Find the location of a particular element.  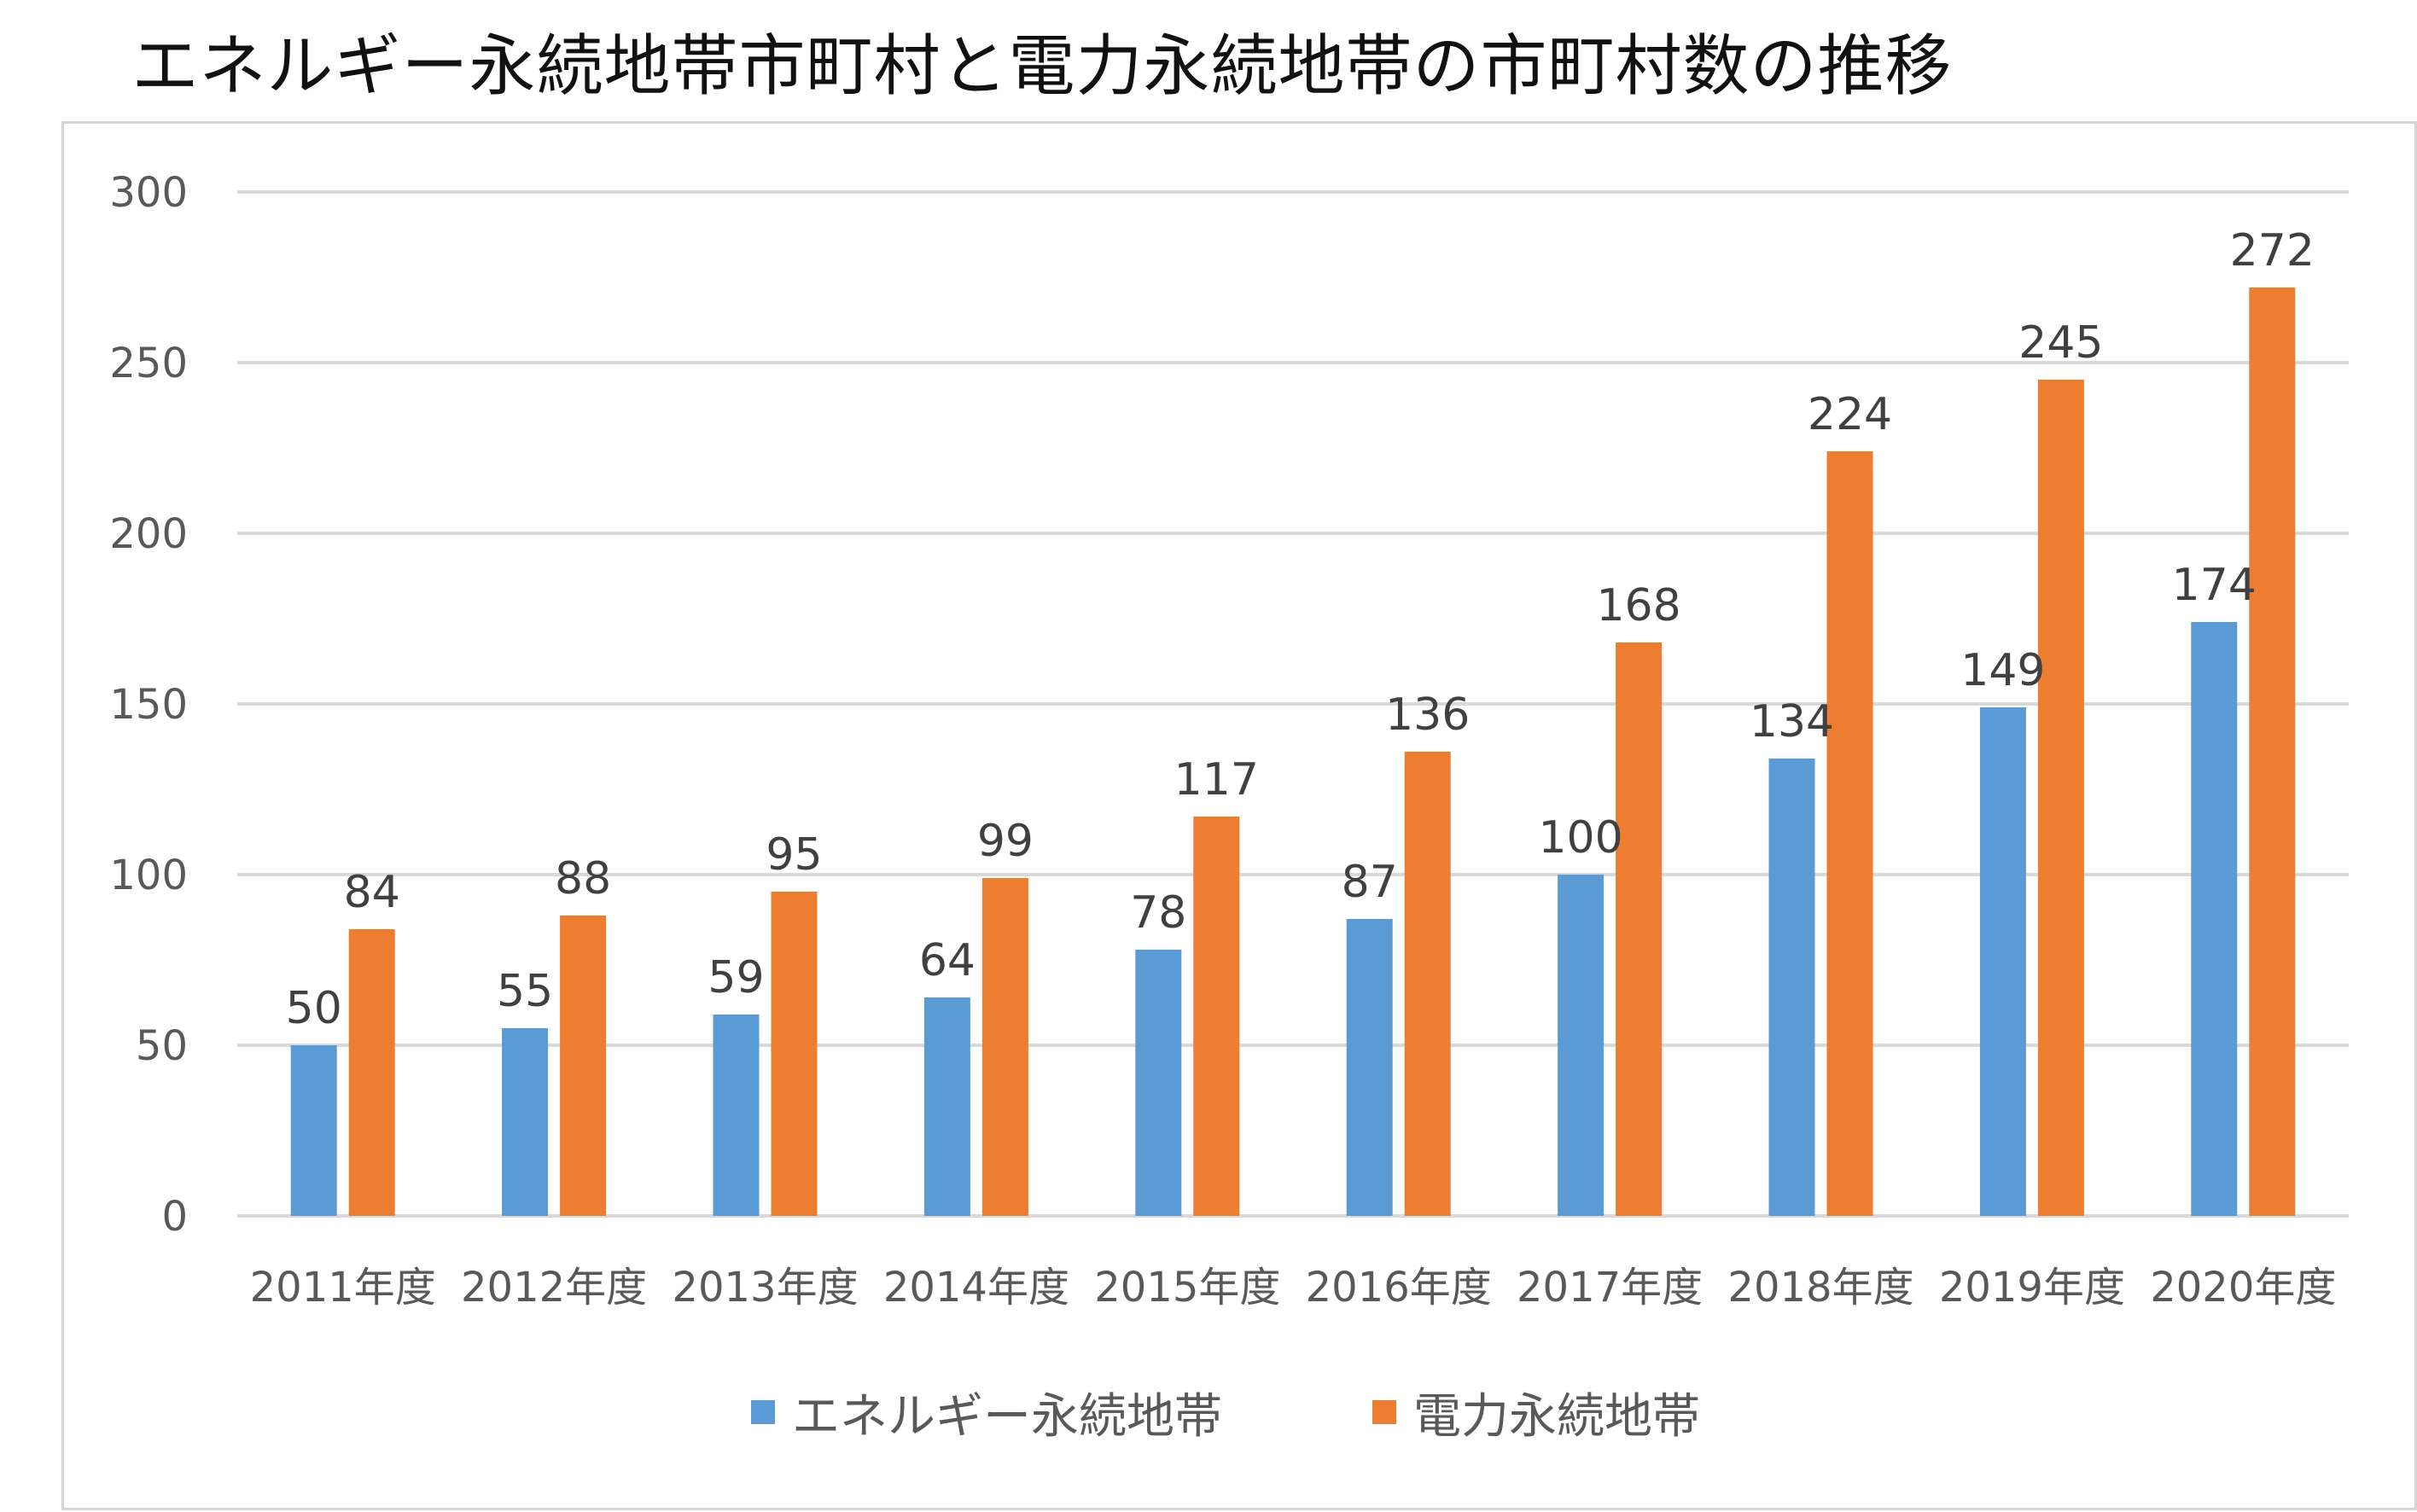

x-tick-label: 2014年度 is located at coordinates (976, 1287).